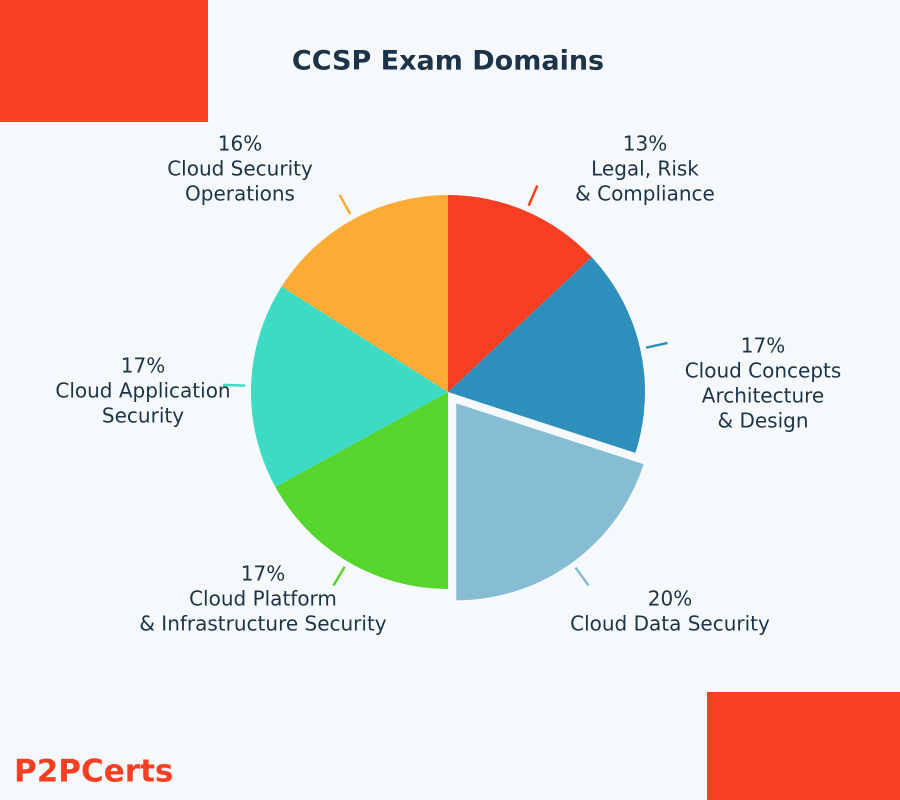 The image size is (900, 800). What do you see at coordinates (645, 169) in the screenshot?
I see `category-label: Legal, Risk` at bounding box center [645, 169].